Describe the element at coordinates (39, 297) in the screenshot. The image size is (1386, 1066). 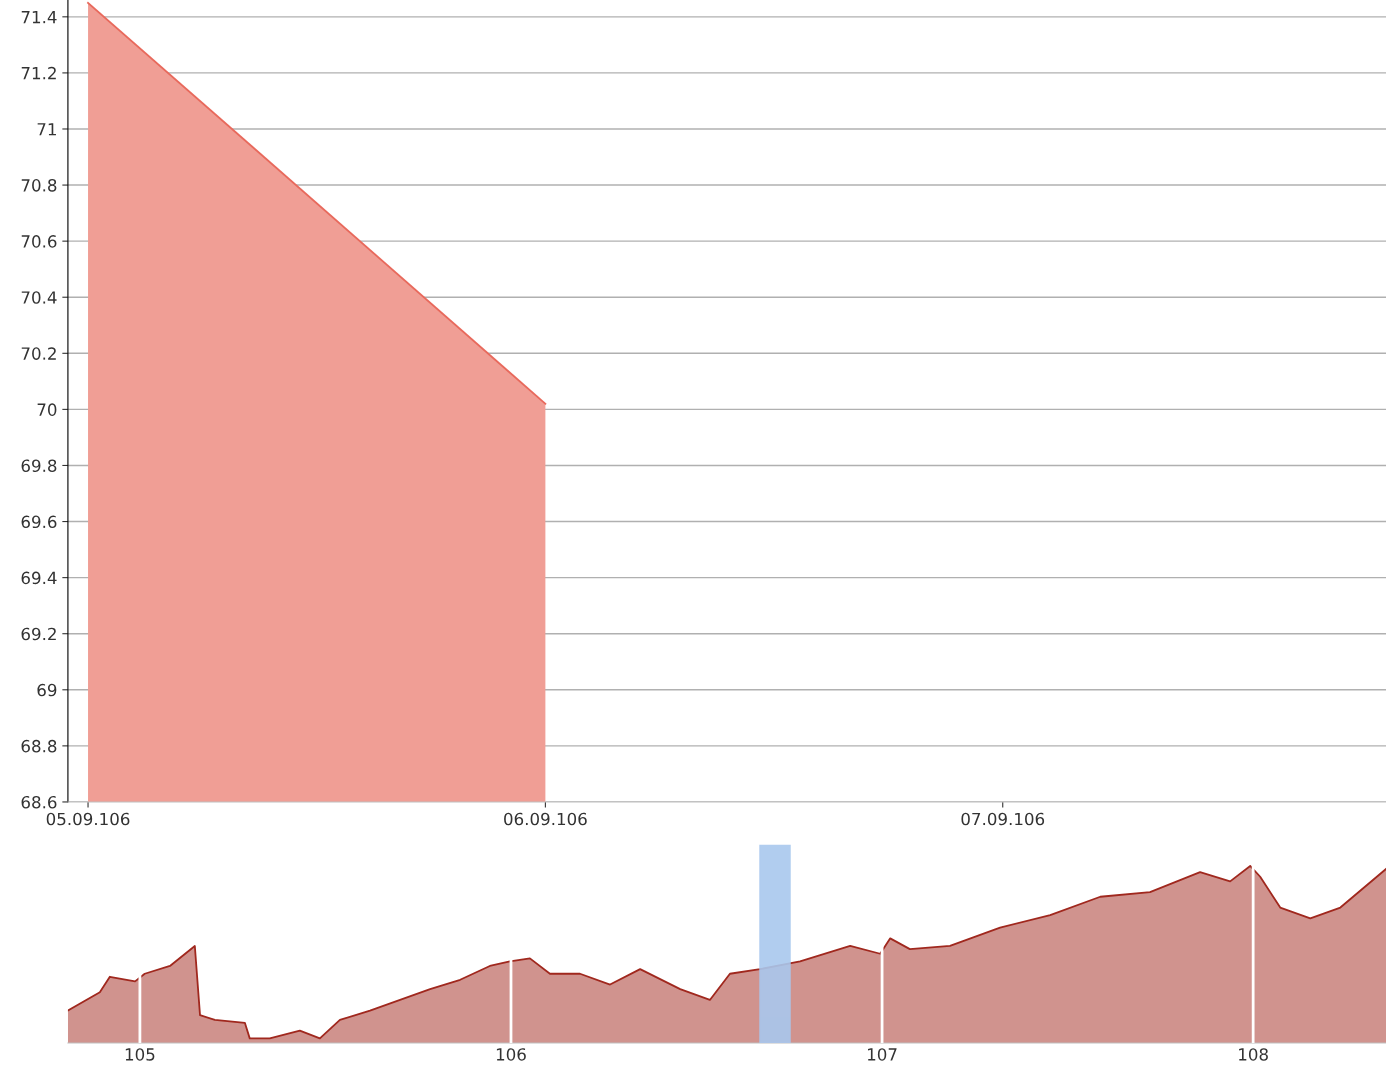
I see `y-tick-label: 70.4` at that location.